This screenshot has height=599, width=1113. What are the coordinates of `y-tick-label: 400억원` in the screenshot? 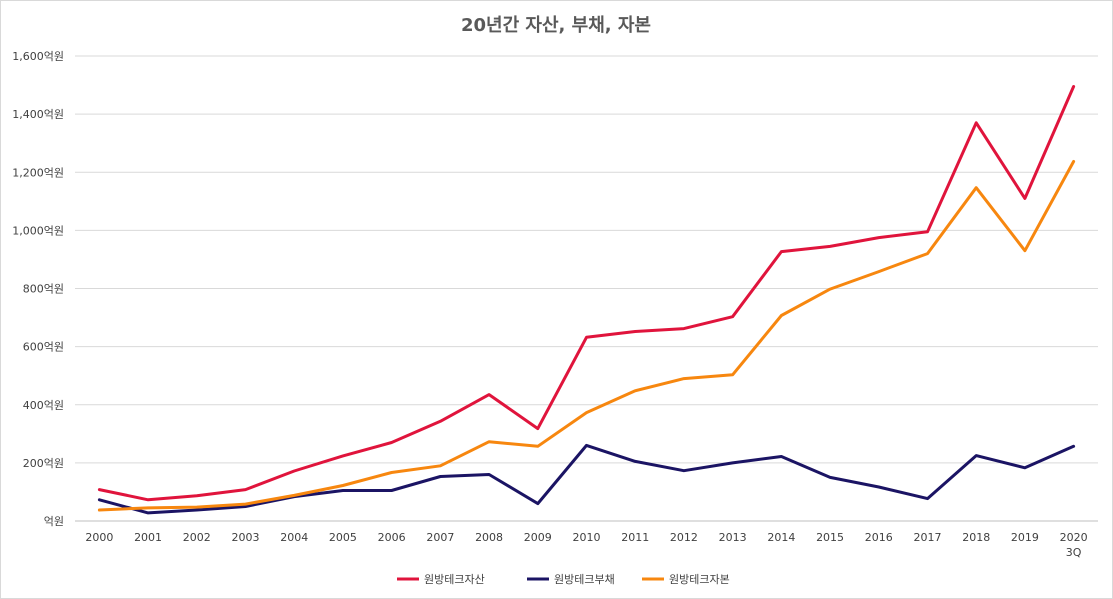 It's located at (43, 405).